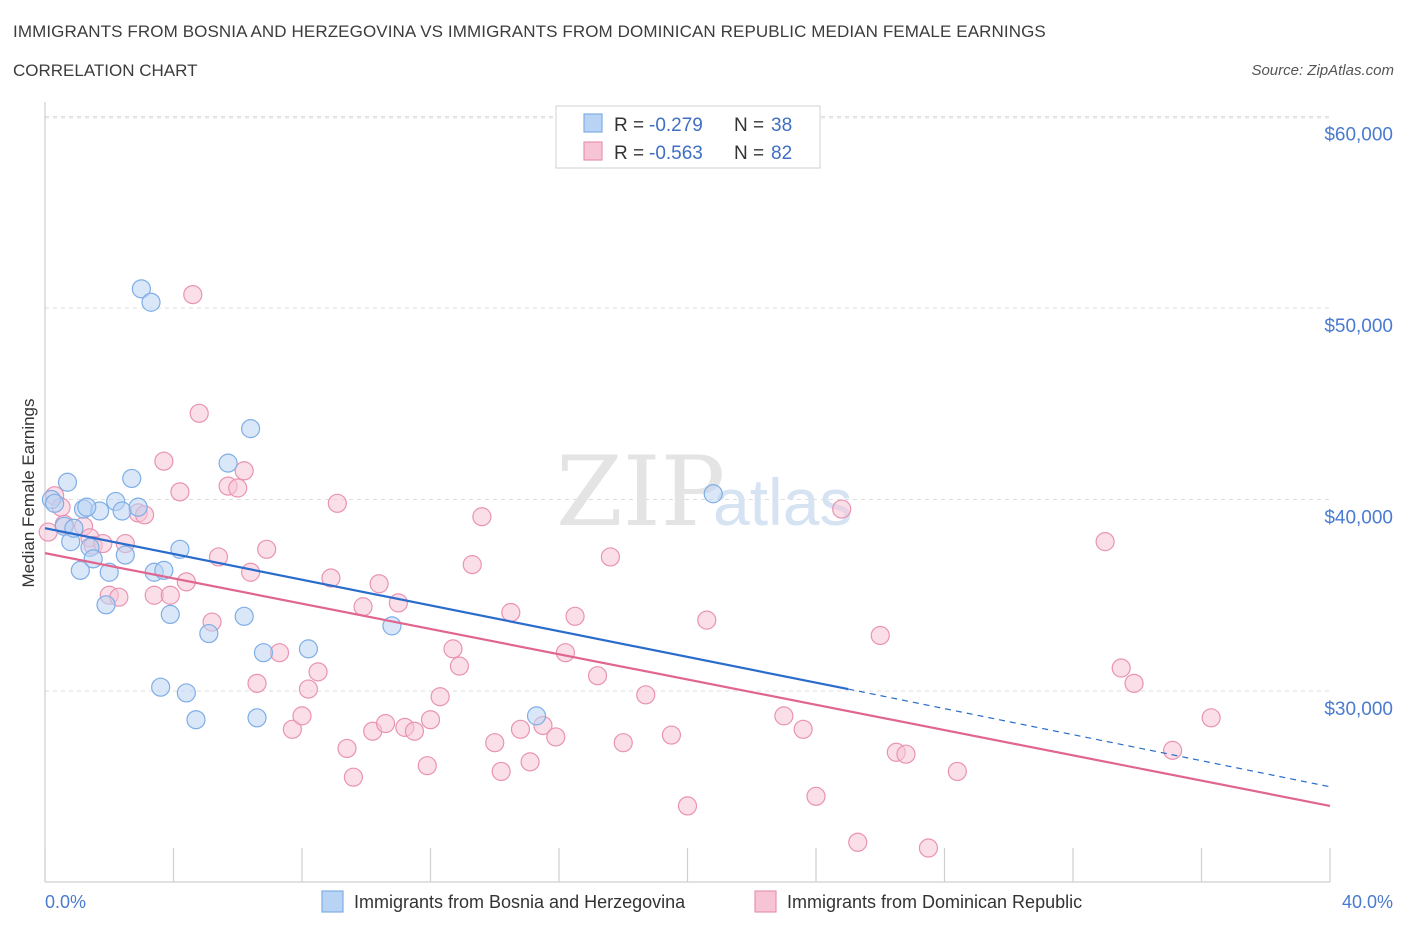  Describe the element at coordinates (1367, 902) in the screenshot. I see `x-tick-label-1: 40.0%` at that location.